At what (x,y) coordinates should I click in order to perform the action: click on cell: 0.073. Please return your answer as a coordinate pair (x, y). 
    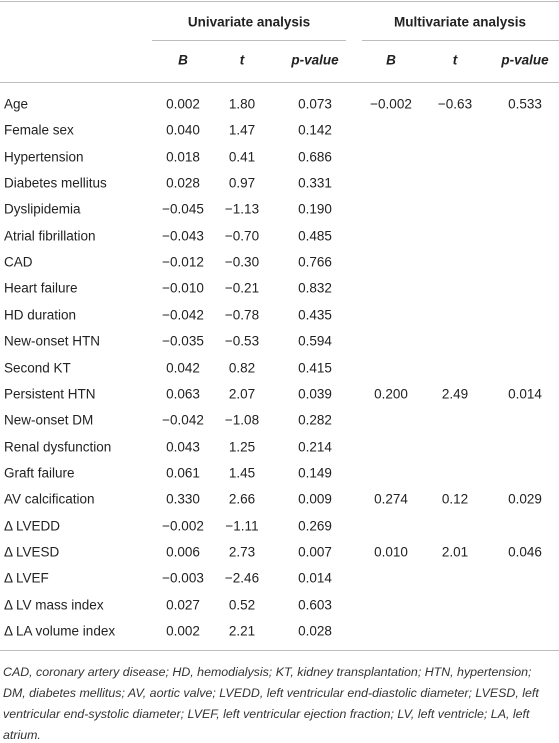
    Looking at the image, I should click on (315, 104).